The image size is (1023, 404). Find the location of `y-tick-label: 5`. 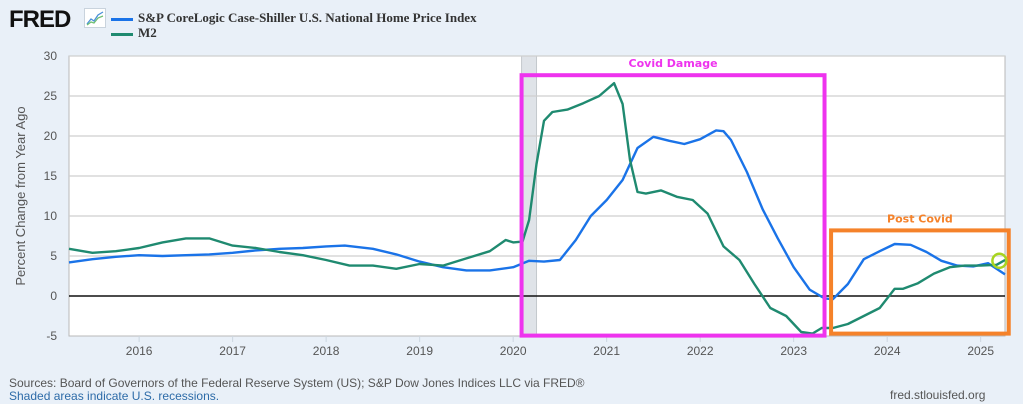

y-tick-label: 5 is located at coordinates (53, 256).